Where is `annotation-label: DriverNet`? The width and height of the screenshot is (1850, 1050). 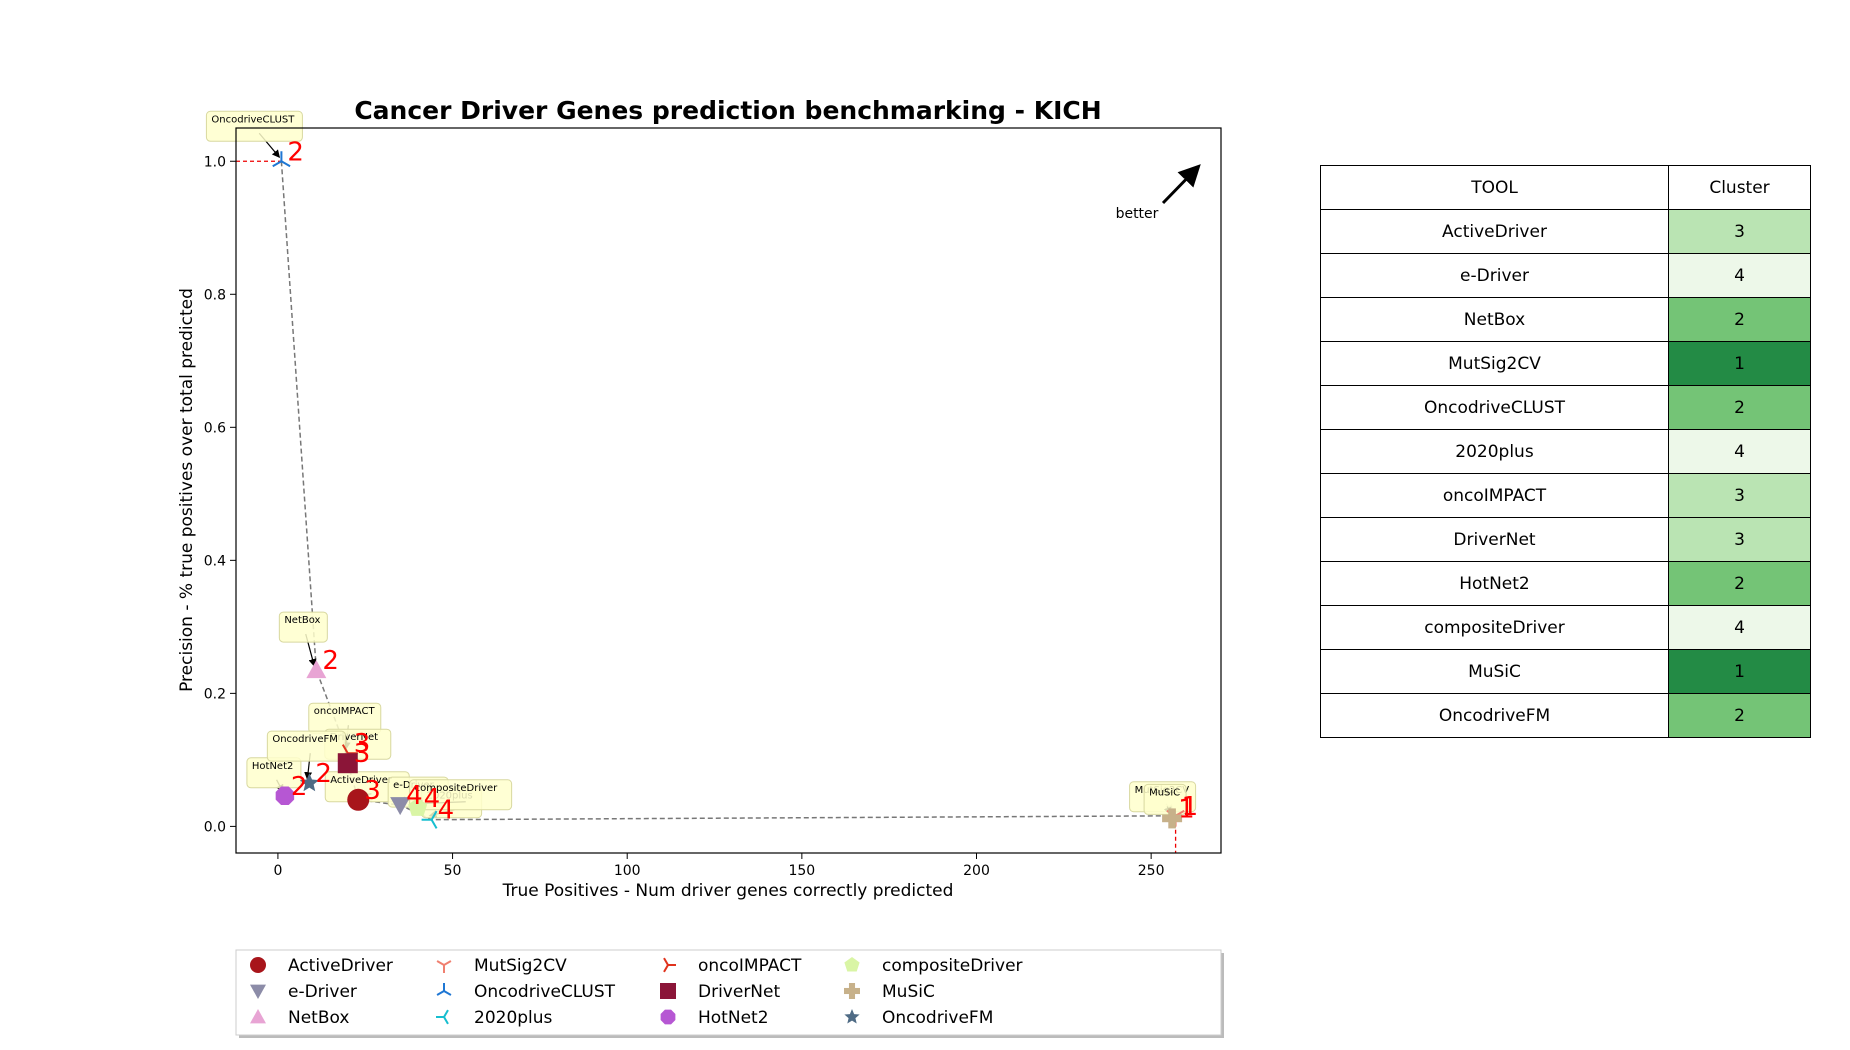
annotation-label: DriverNet is located at coordinates (354, 737).